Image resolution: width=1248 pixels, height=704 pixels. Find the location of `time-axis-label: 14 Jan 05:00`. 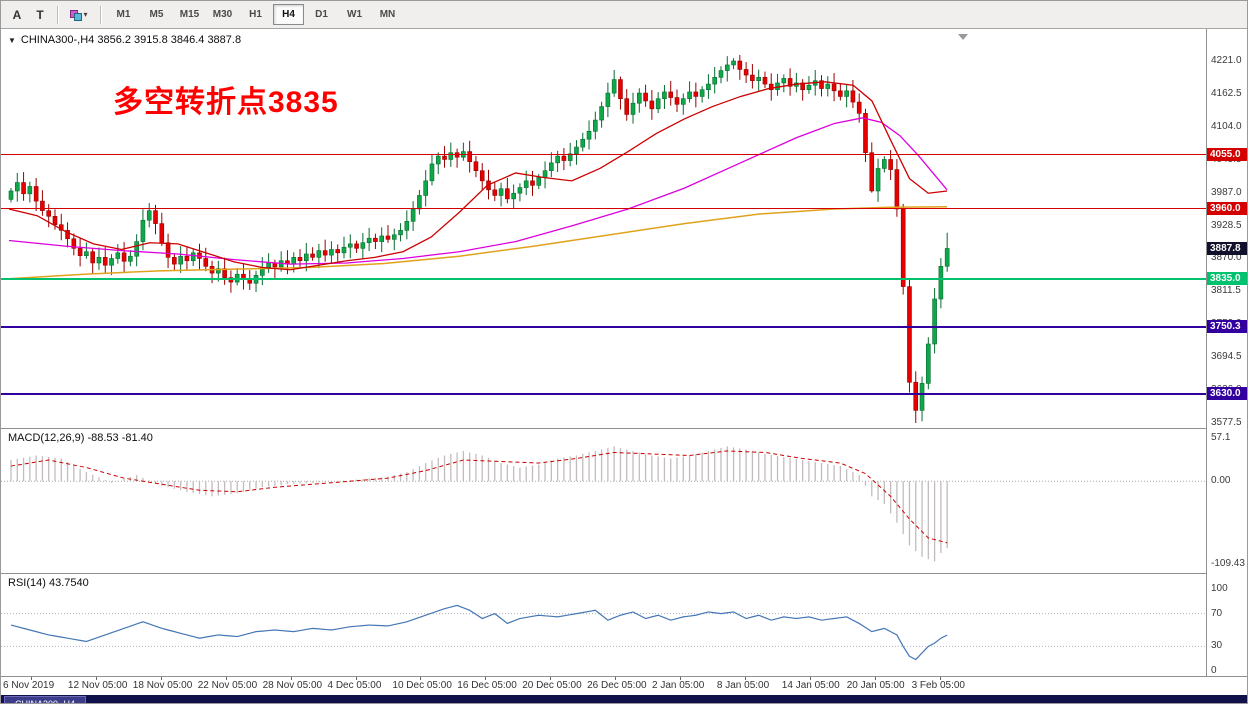

time-axis-label: 14 Jan 05:00 is located at coordinates (810, 685).